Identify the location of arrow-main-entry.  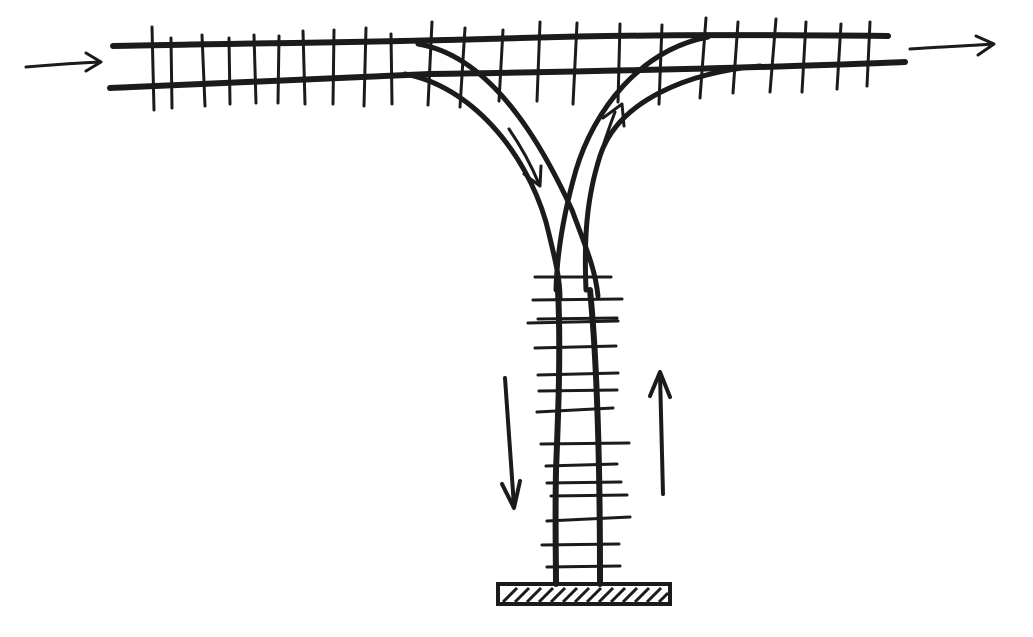
(63, 62).